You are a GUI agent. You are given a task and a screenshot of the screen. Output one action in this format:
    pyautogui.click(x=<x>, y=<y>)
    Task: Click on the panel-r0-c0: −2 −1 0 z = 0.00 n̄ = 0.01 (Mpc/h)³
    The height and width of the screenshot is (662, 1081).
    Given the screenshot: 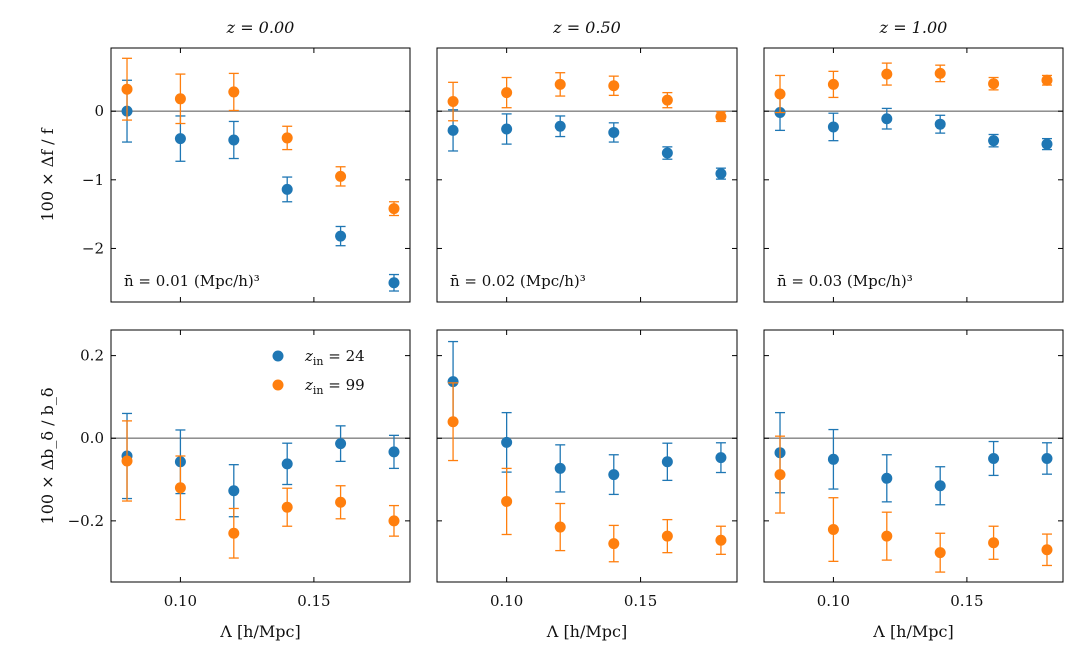 What is the action you would take?
    pyautogui.click(x=246, y=160)
    